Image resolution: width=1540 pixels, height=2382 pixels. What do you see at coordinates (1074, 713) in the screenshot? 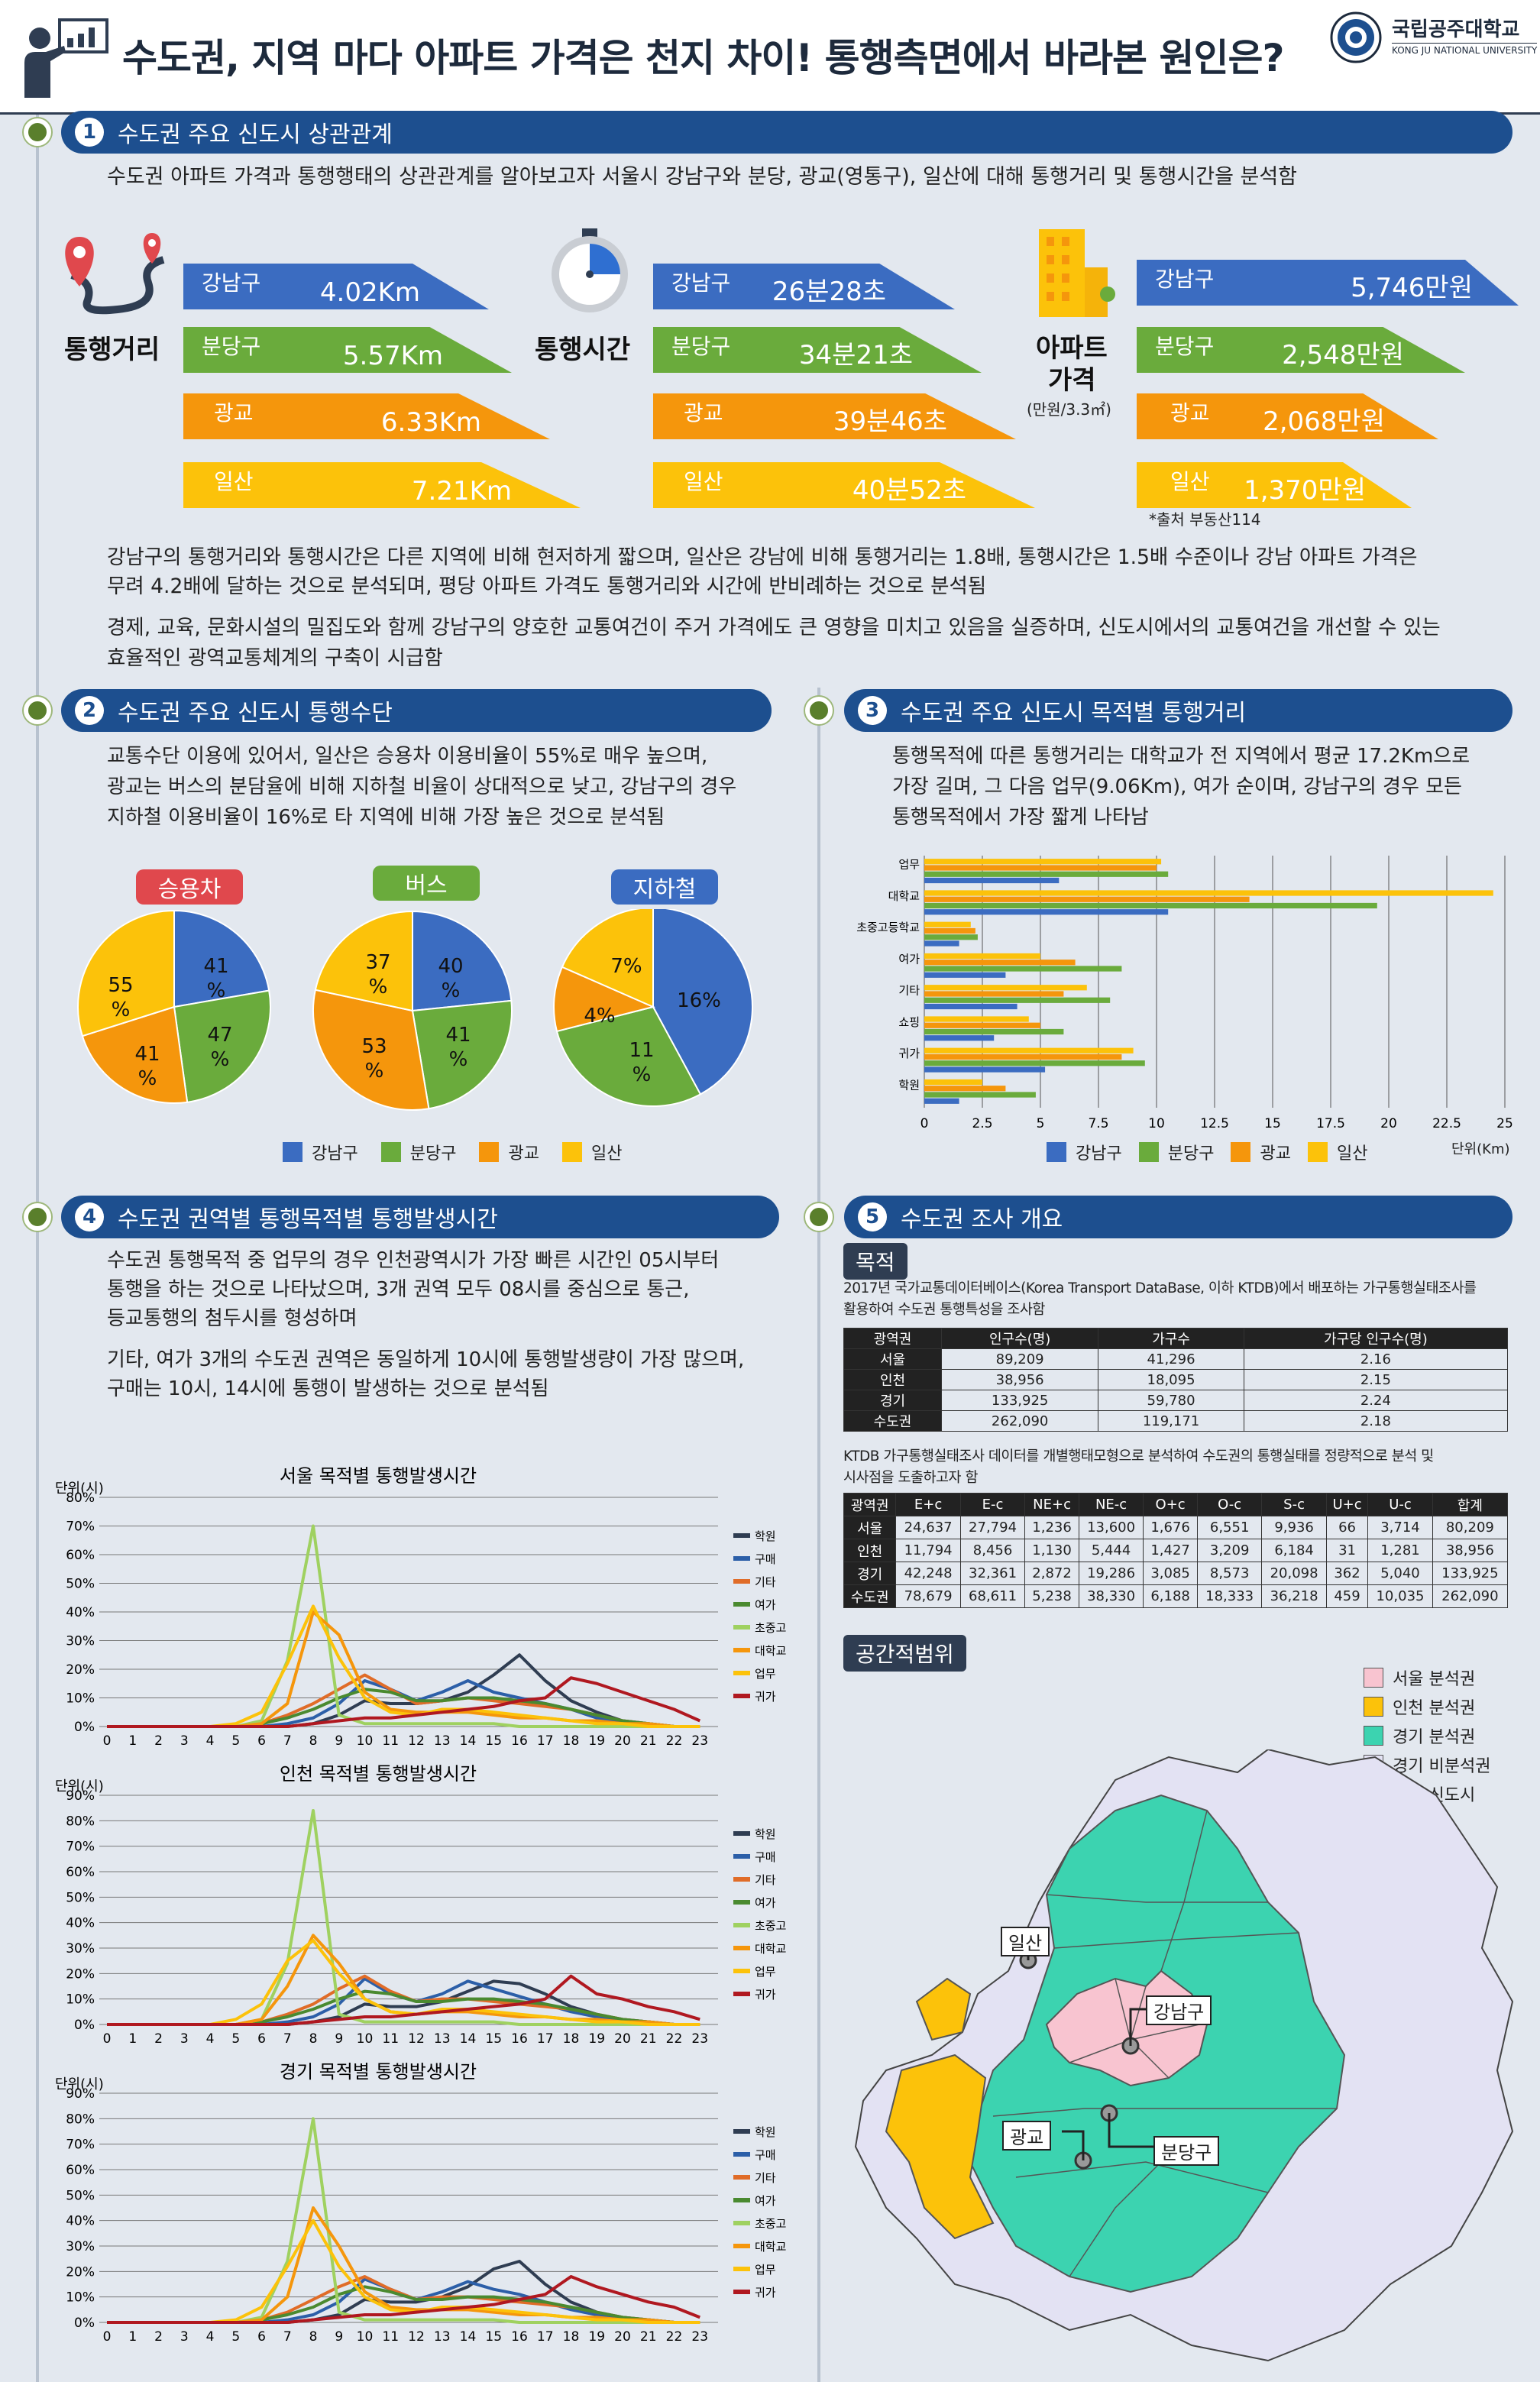
I see `section-title: 수도권 주요 신도시 목적별 통행거리` at bounding box center [1074, 713].